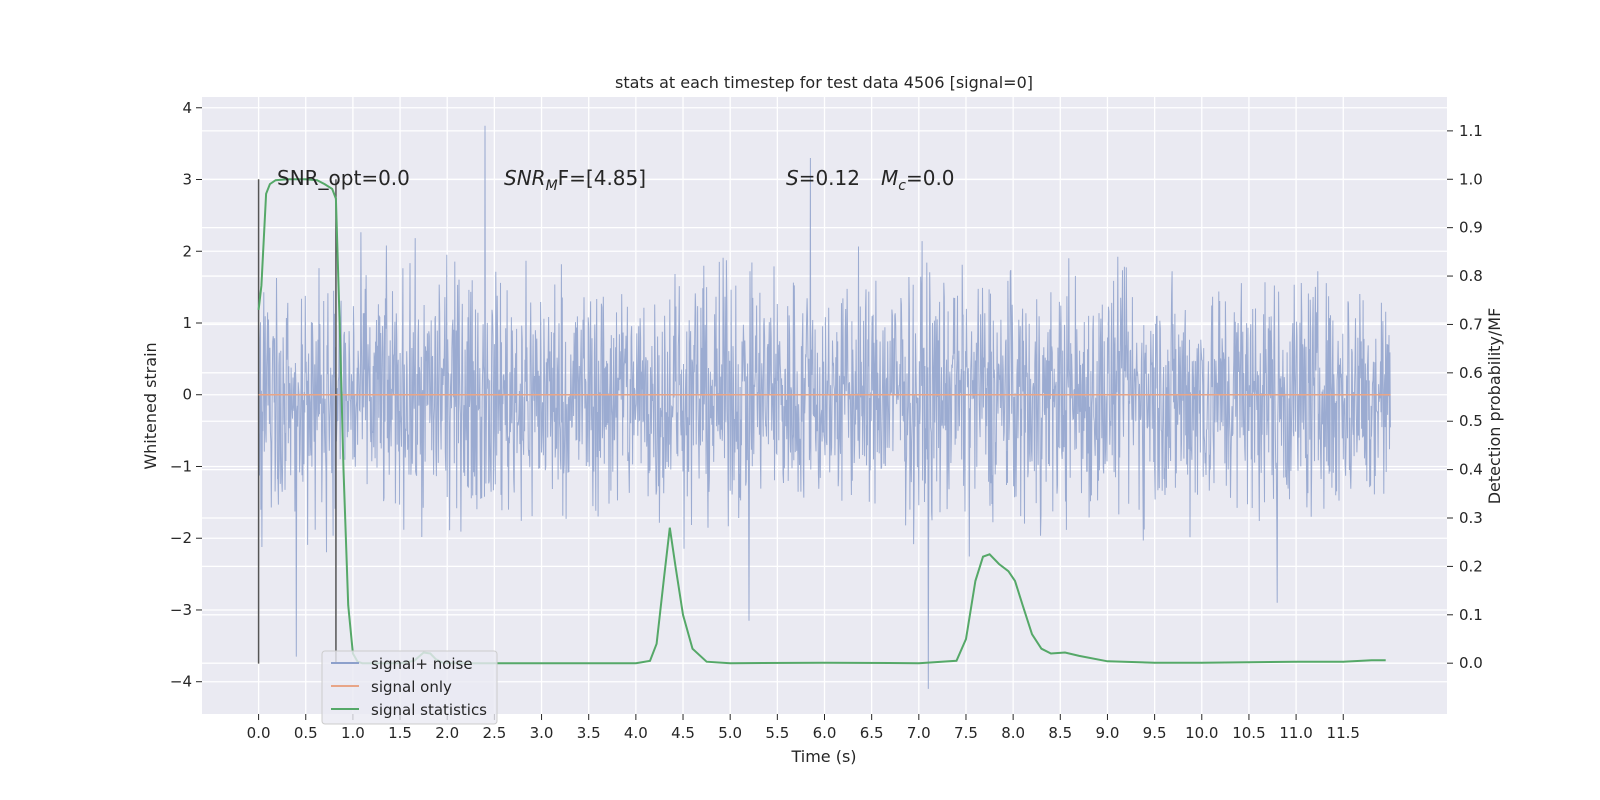 The width and height of the screenshot is (1600, 800). I want to click on y2-tick-label: 0.2, so click(1471, 566).